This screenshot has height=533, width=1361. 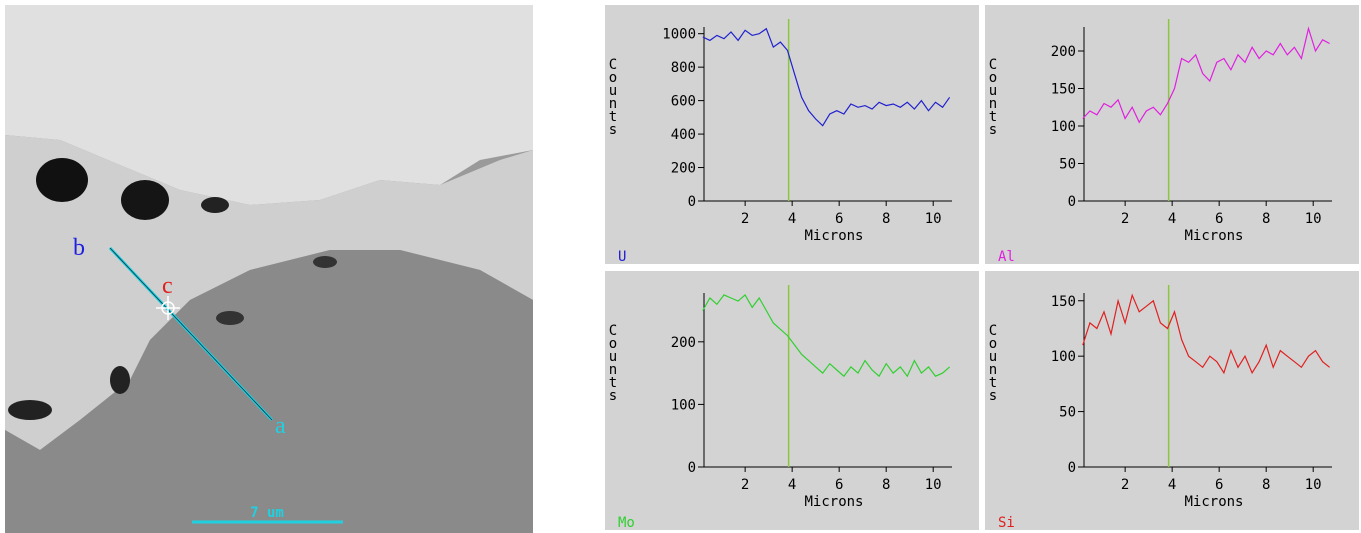 What do you see at coordinates (280, 426) in the screenshot?
I see `point-label: a` at bounding box center [280, 426].